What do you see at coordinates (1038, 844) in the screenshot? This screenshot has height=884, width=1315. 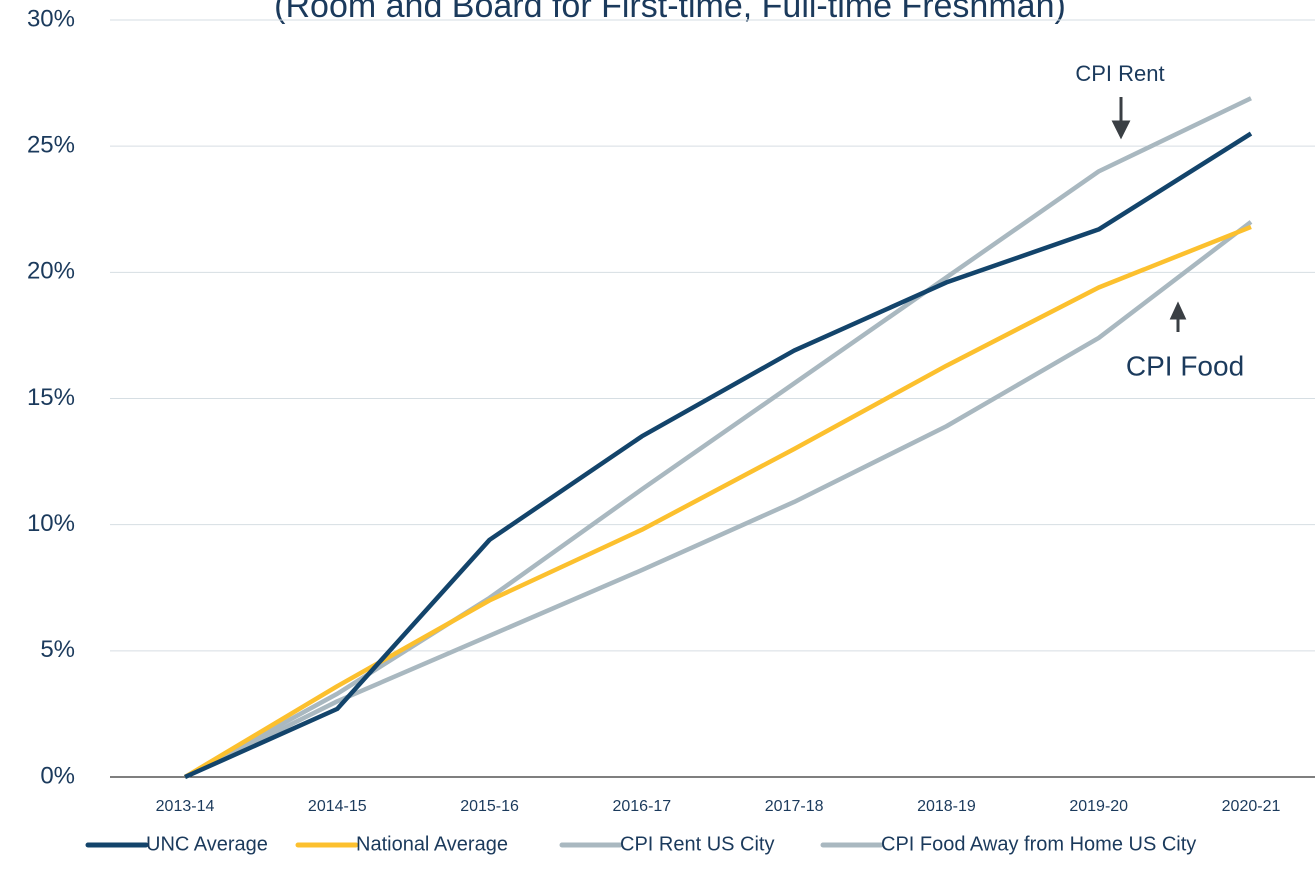 I see `legend-label: CPI Food Away from Home US City` at bounding box center [1038, 844].